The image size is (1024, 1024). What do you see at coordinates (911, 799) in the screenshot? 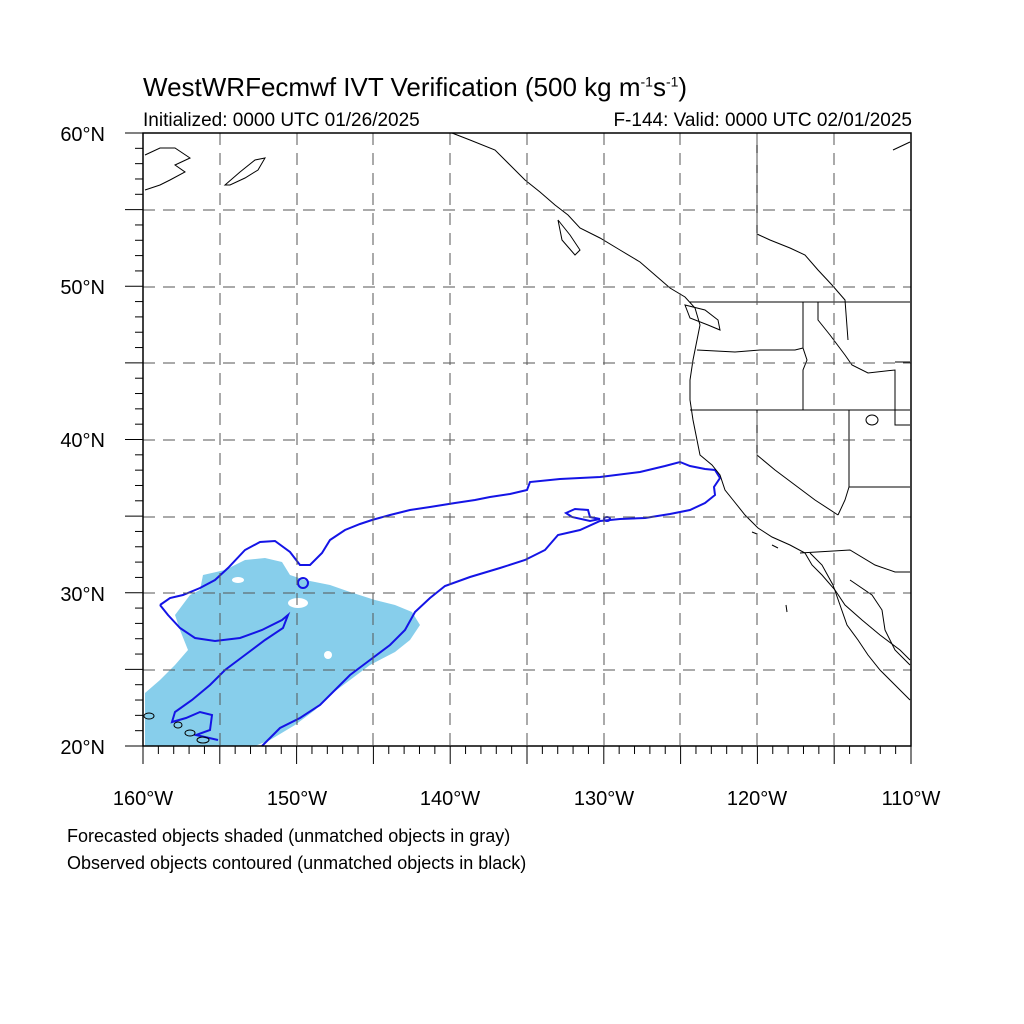
I see `lon-label-110w: 110°W` at bounding box center [911, 799].